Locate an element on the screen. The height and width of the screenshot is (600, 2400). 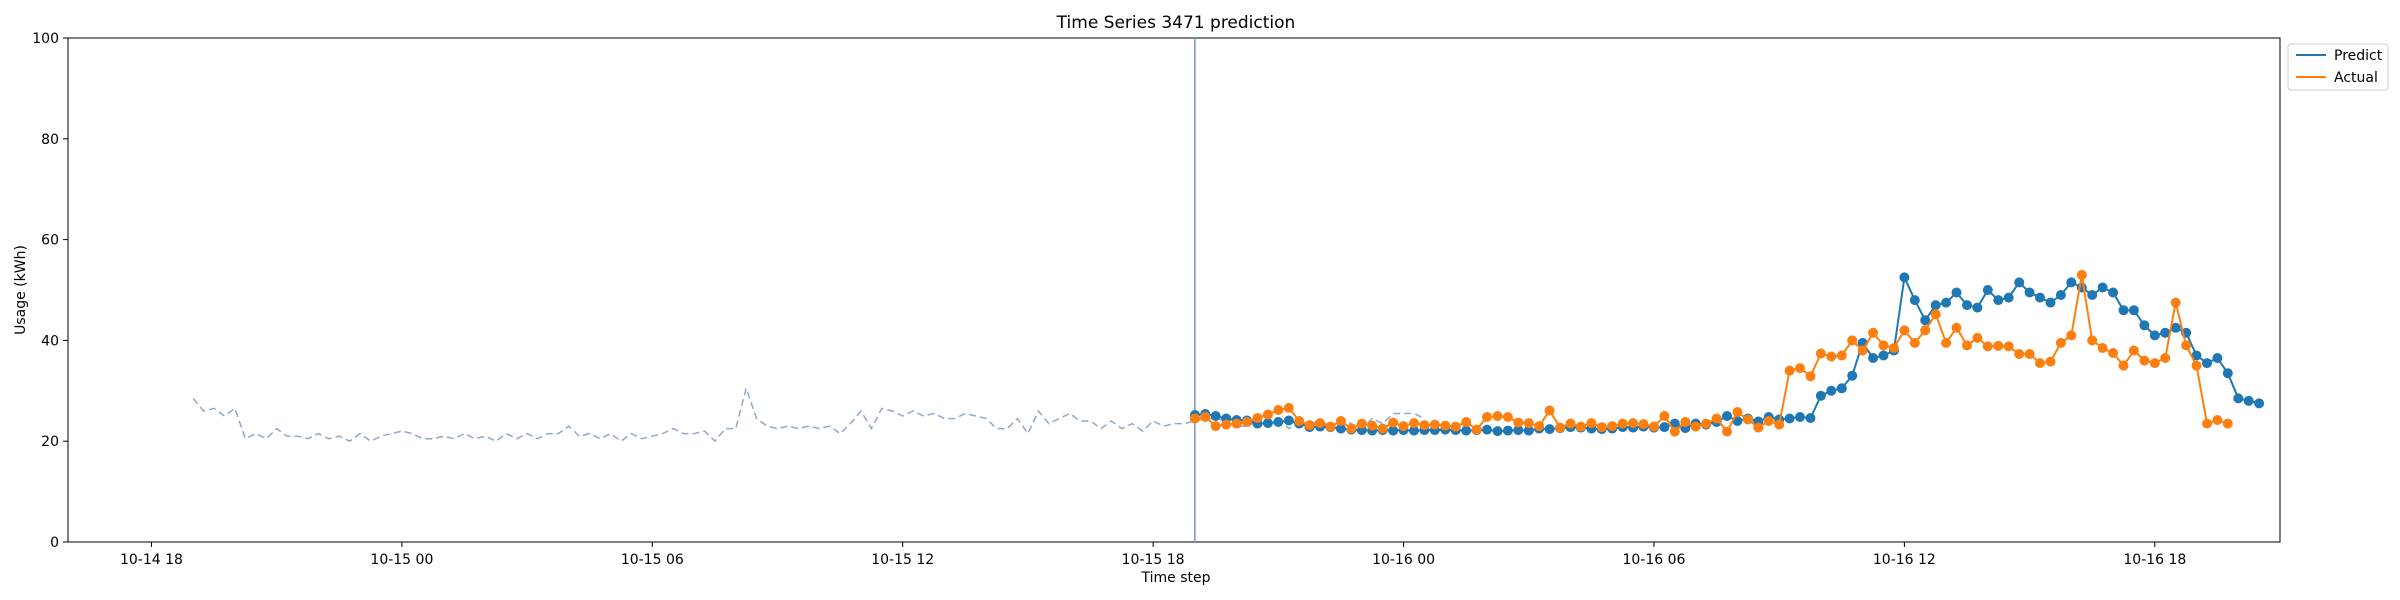
x-tick-label: 10-16 06 is located at coordinates (1653, 560).